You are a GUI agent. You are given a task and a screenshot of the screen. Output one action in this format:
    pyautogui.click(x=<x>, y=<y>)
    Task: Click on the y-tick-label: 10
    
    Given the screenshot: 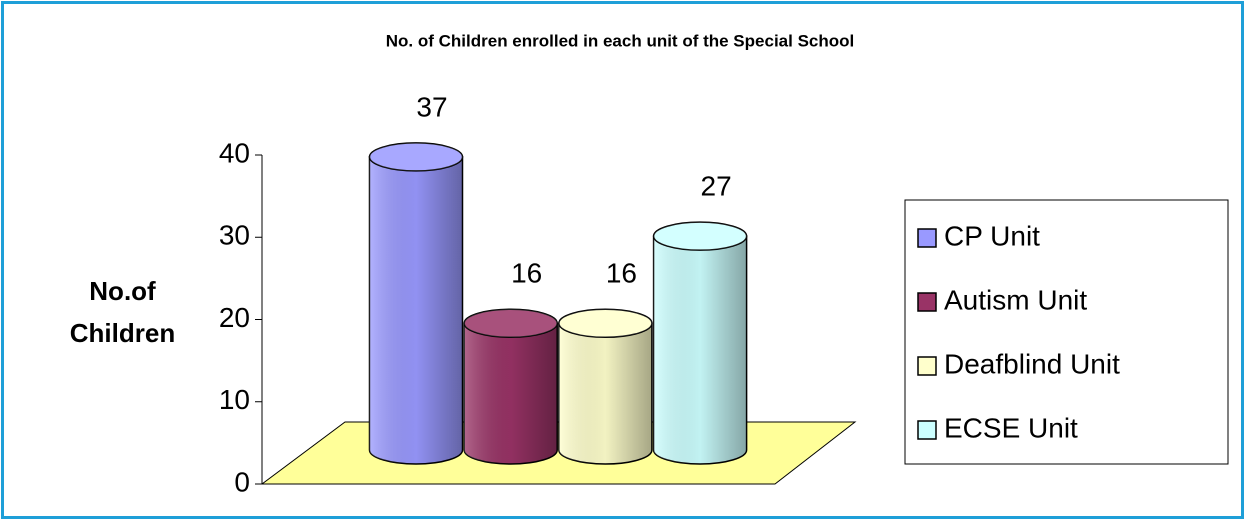 What is the action you would take?
    pyautogui.click(x=234, y=399)
    